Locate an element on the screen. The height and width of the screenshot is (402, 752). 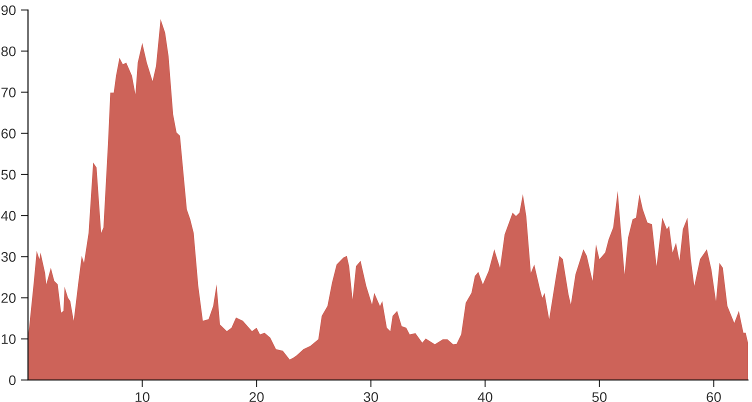
y-tick-label: 10 is located at coordinates (9, 339).